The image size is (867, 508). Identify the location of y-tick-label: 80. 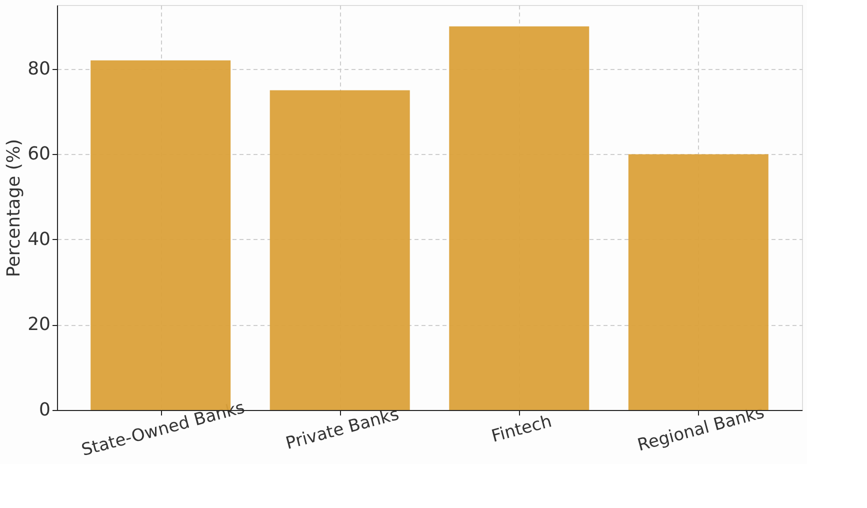
(39, 69).